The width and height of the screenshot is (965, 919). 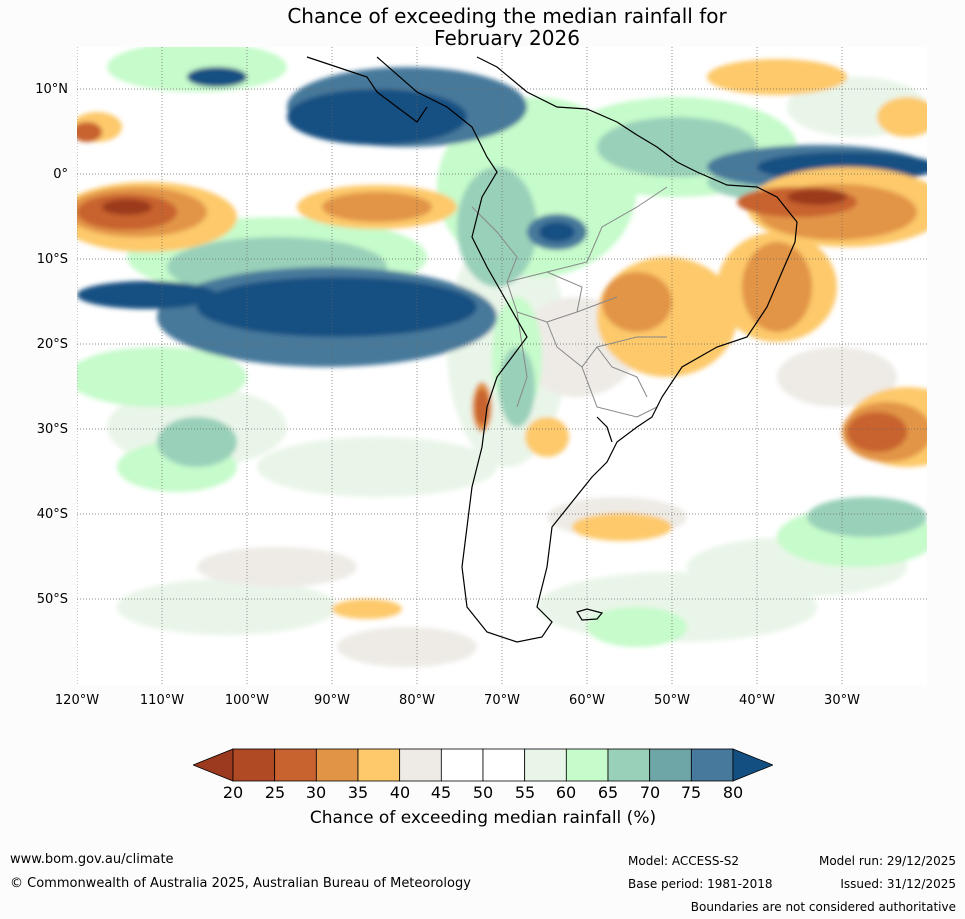 What do you see at coordinates (441, 792) in the screenshot?
I see `colorbar-tick-45: 45` at bounding box center [441, 792].